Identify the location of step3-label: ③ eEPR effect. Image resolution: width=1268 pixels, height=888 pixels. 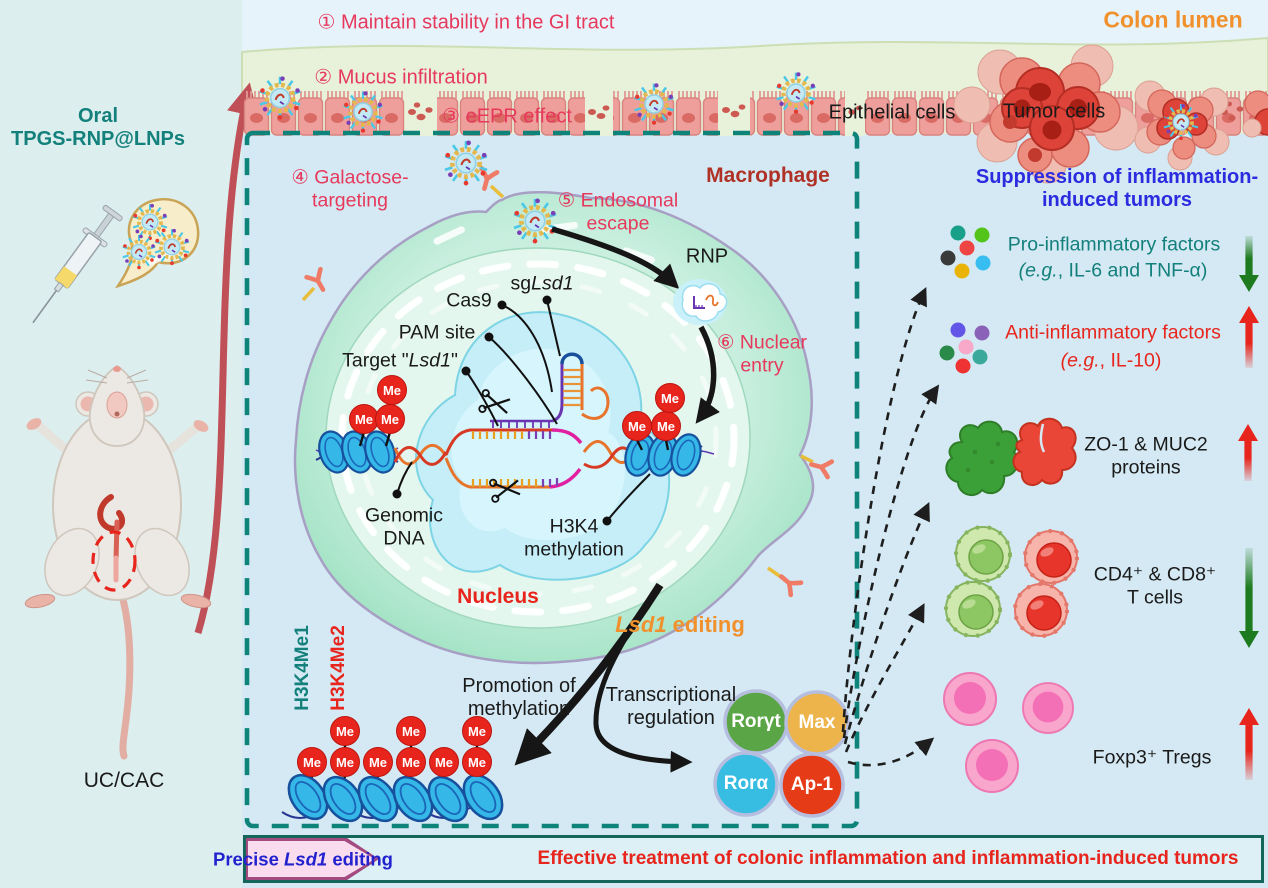
(507, 116).